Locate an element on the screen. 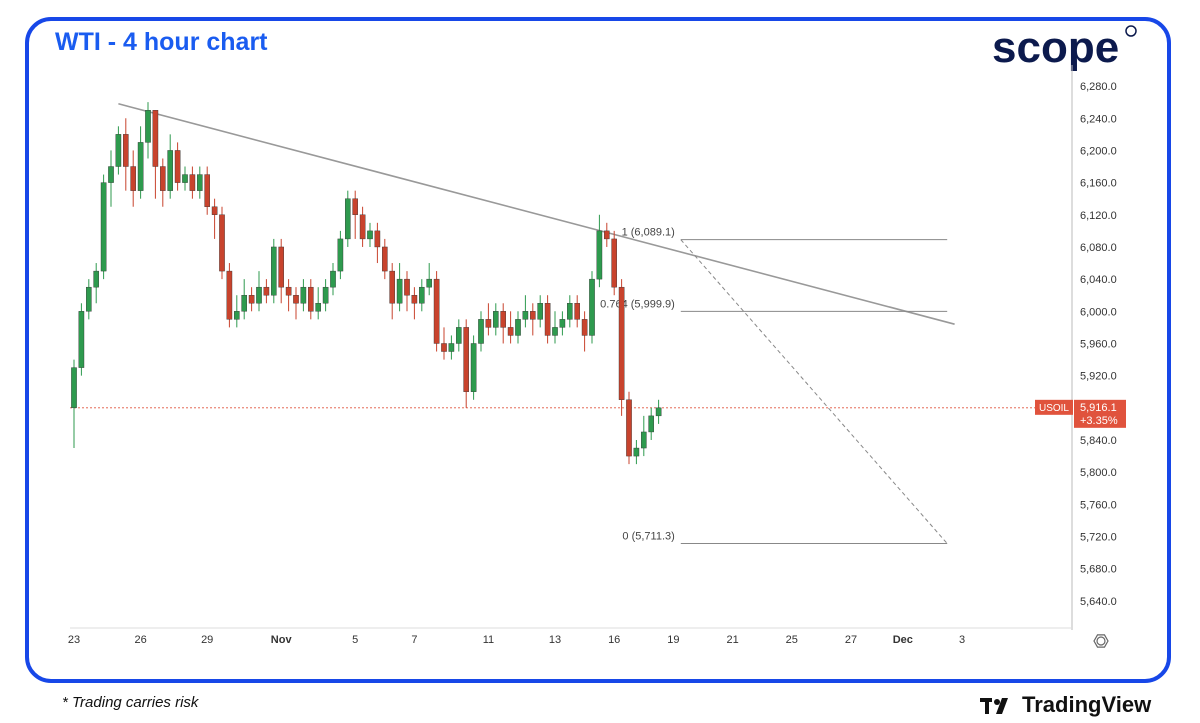 This screenshot has width=1200, height=723. y-tick-label: 5,800.0 is located at coordinates (1098, 473).